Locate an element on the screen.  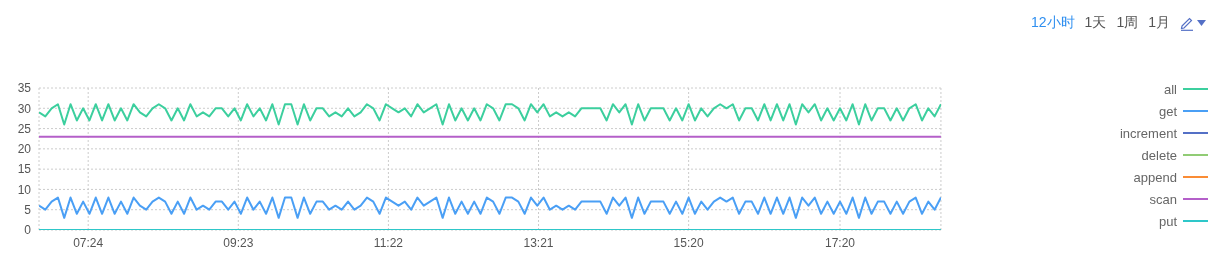
y-tick-label: 15 is located at coordinates (24, 169).